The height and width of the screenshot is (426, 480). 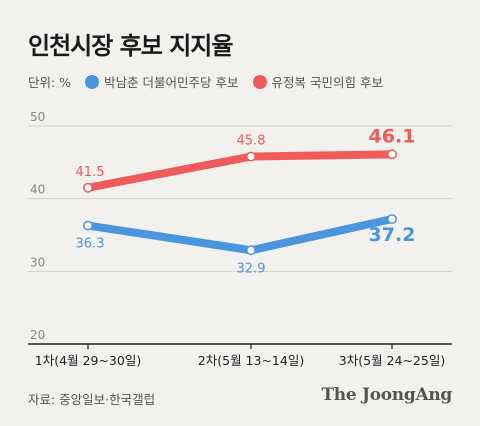 I want to click on data-label: 36.3, so click(x=90, y=244).